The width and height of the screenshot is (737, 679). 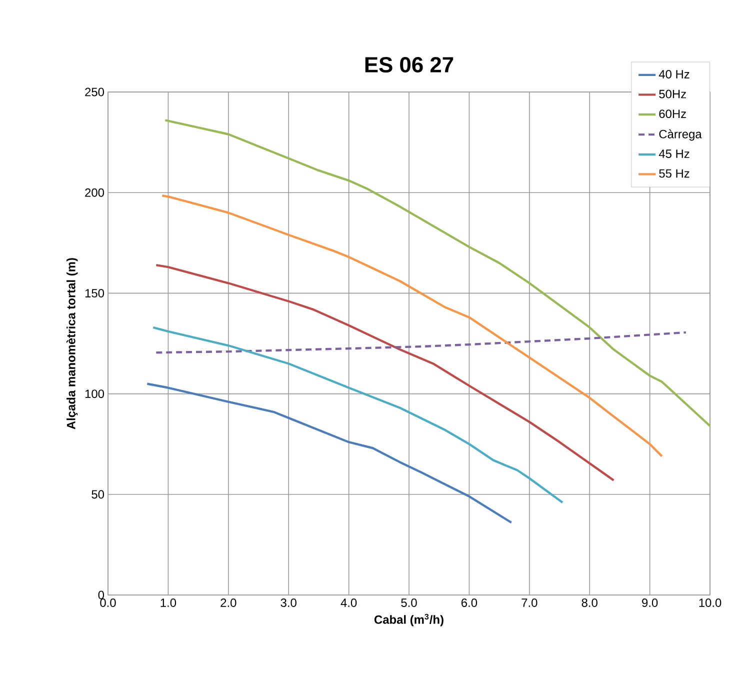 What do you see at coordinates (409, 602) in the screenshot?
I see `x-tick-label: 5.0` at bounding box center [409, 602].